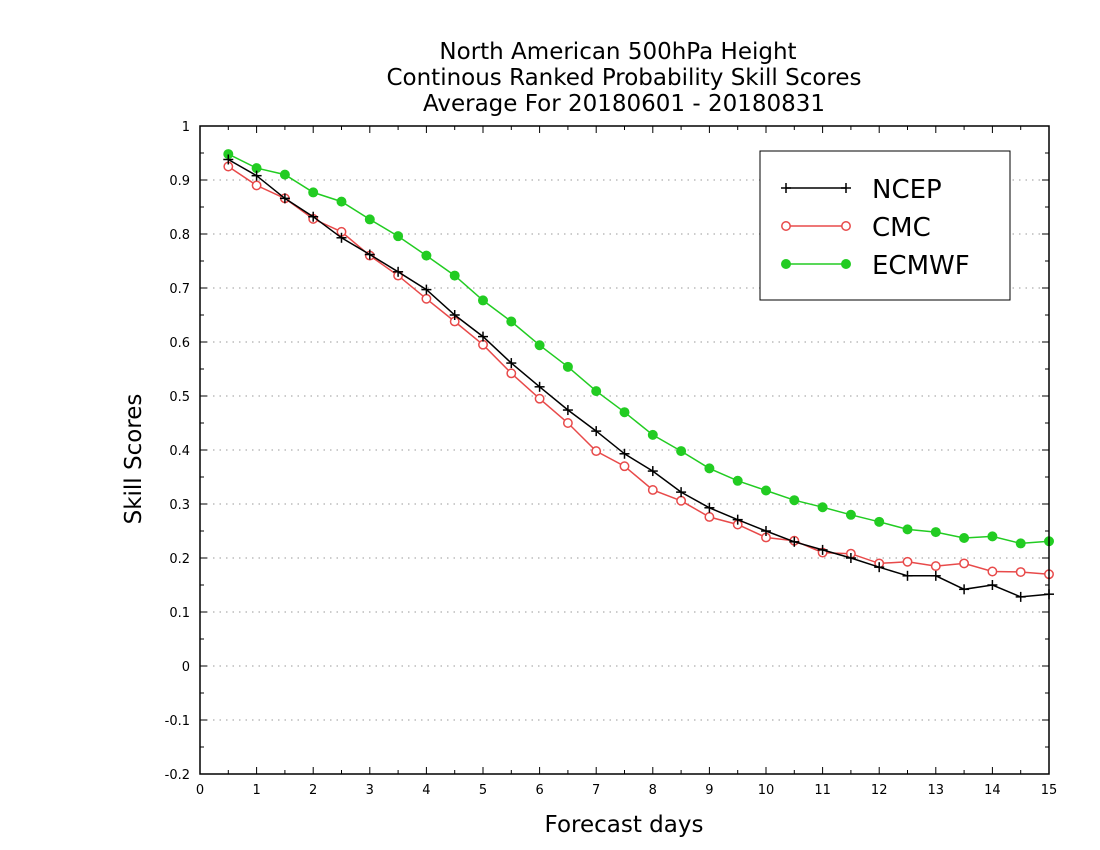  I want to click on legend: NCEP CMC ECMWF, so click(885, 225).